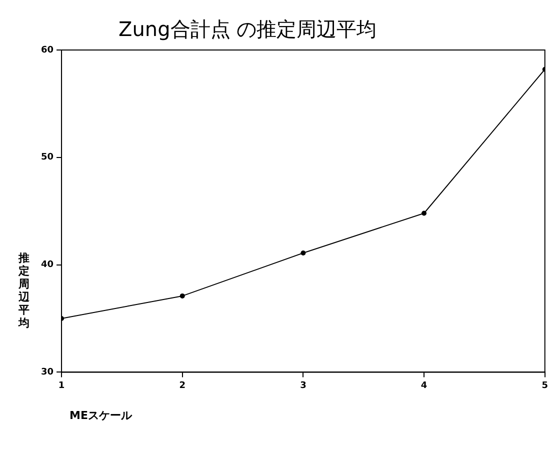 The width and height of the screenshot is (559, 452). I want to click on y-tick-label: 30, so click(47, 373).